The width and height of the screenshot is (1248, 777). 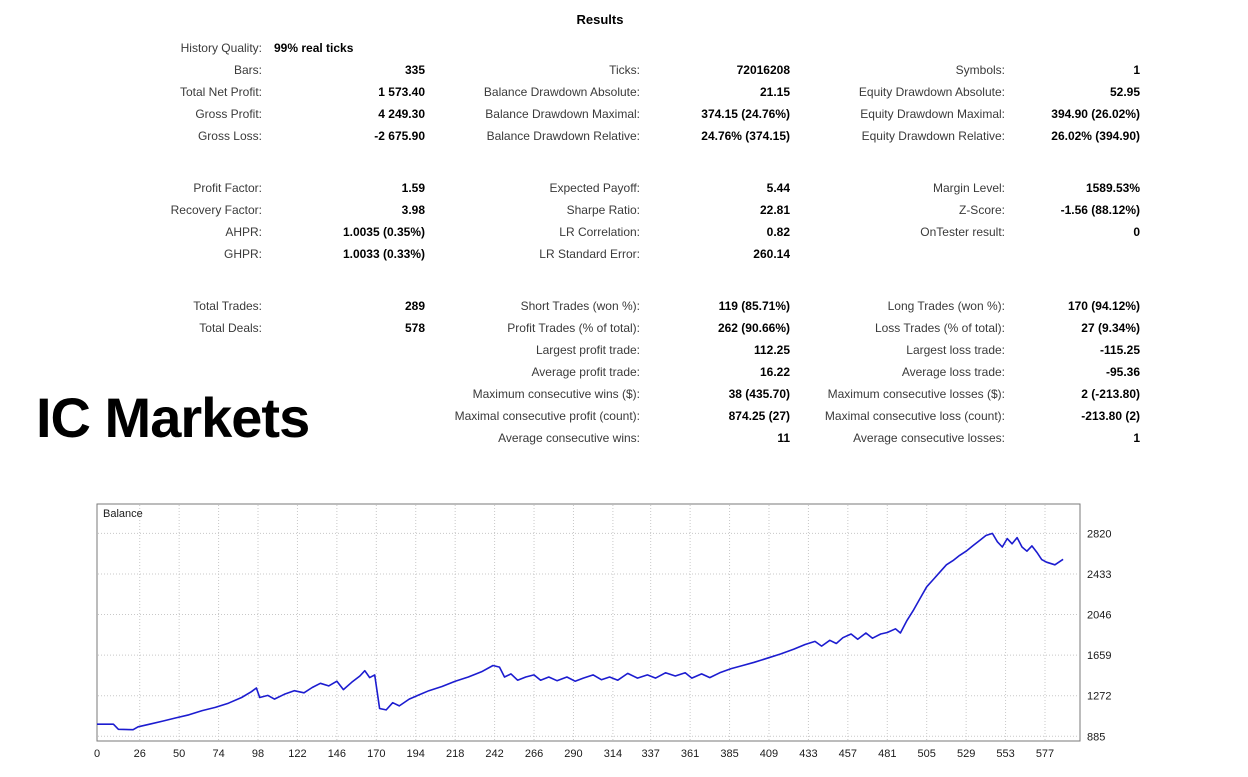 I want to click on stat-value: 21.15, so click(x=774, y=92).